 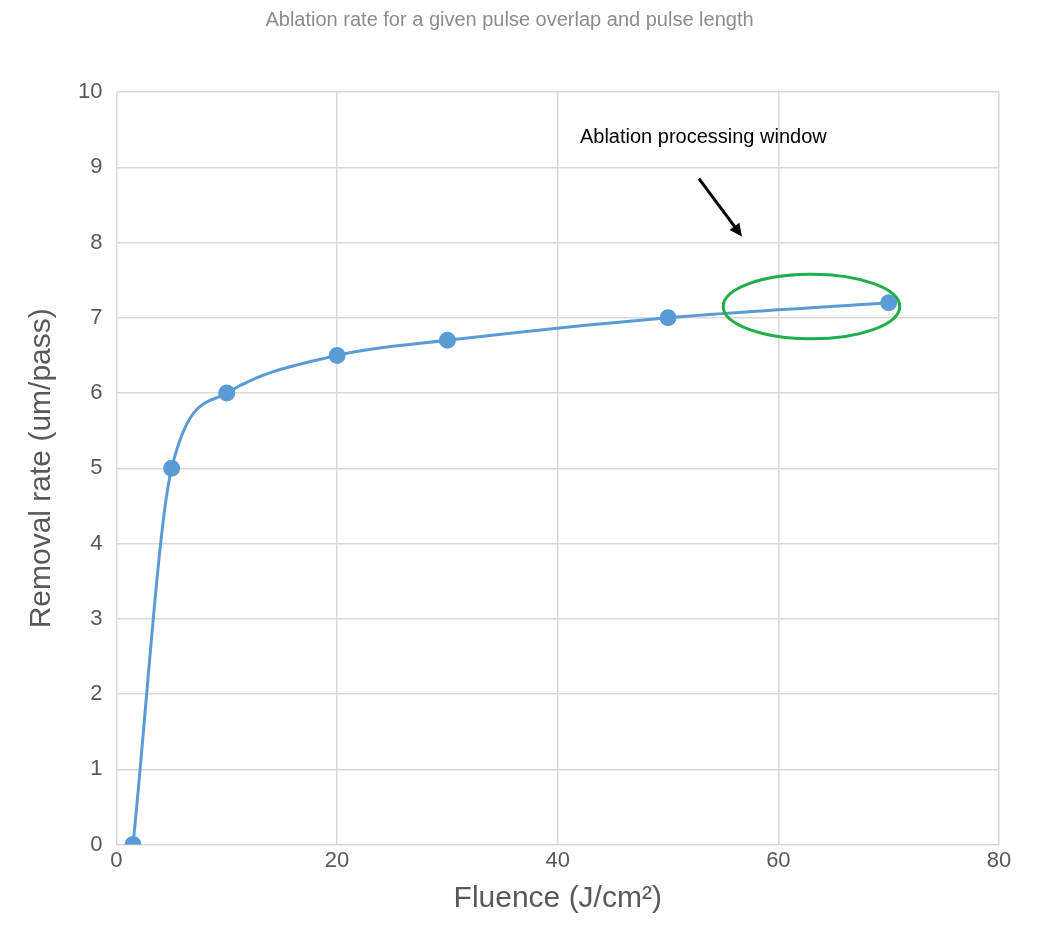 I want to click on y-tick-label: 1, so click(x=96, y=768).